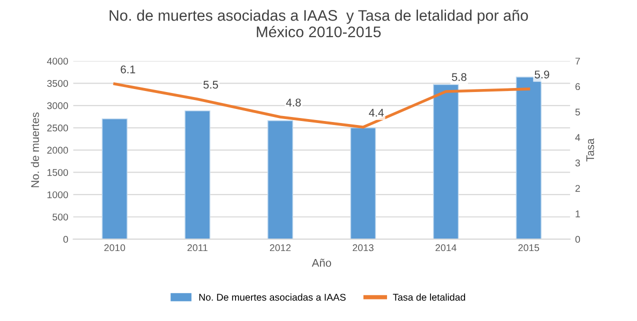  What do you see at coordinates (578, 214) in the screenshot?
I see `y2-tick-label: 1` at bounding box center [578, 214].